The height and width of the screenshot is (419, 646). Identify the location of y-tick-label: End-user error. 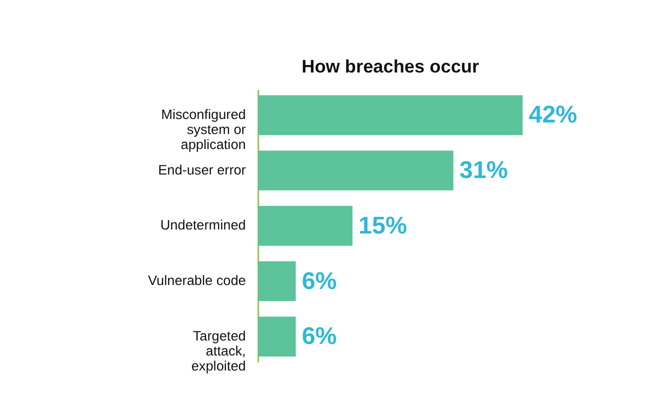
(202, 170).